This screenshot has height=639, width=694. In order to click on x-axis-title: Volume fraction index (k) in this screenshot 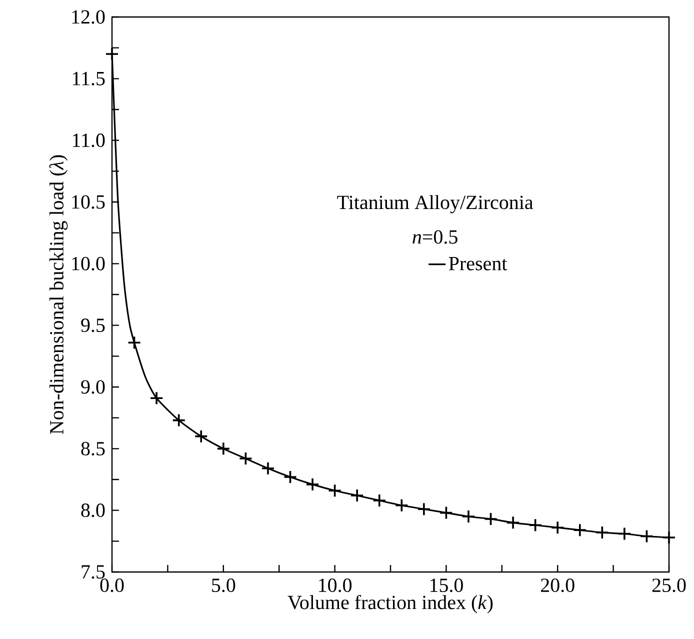, I will do `click(390, 604)`.